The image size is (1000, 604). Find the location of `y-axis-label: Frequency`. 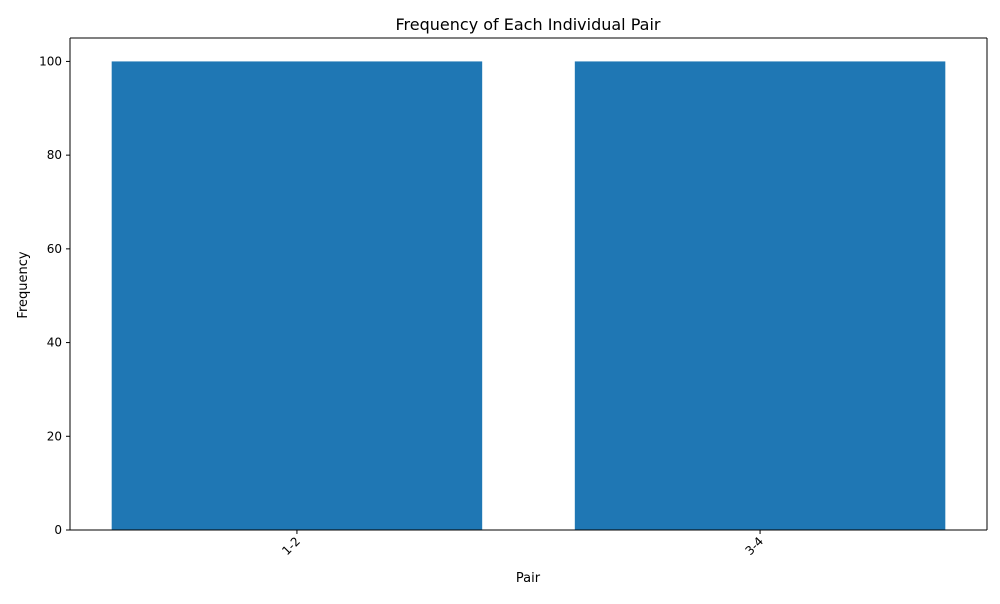

y-axis-label: Frequency is located at coordinates (23, 284).